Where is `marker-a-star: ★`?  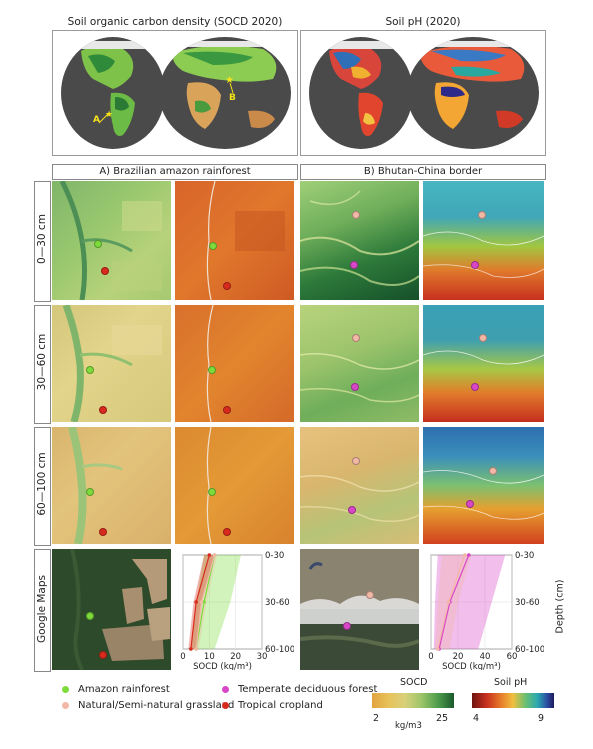
marker-a-star: ★ is located at coordinates (109, 115).